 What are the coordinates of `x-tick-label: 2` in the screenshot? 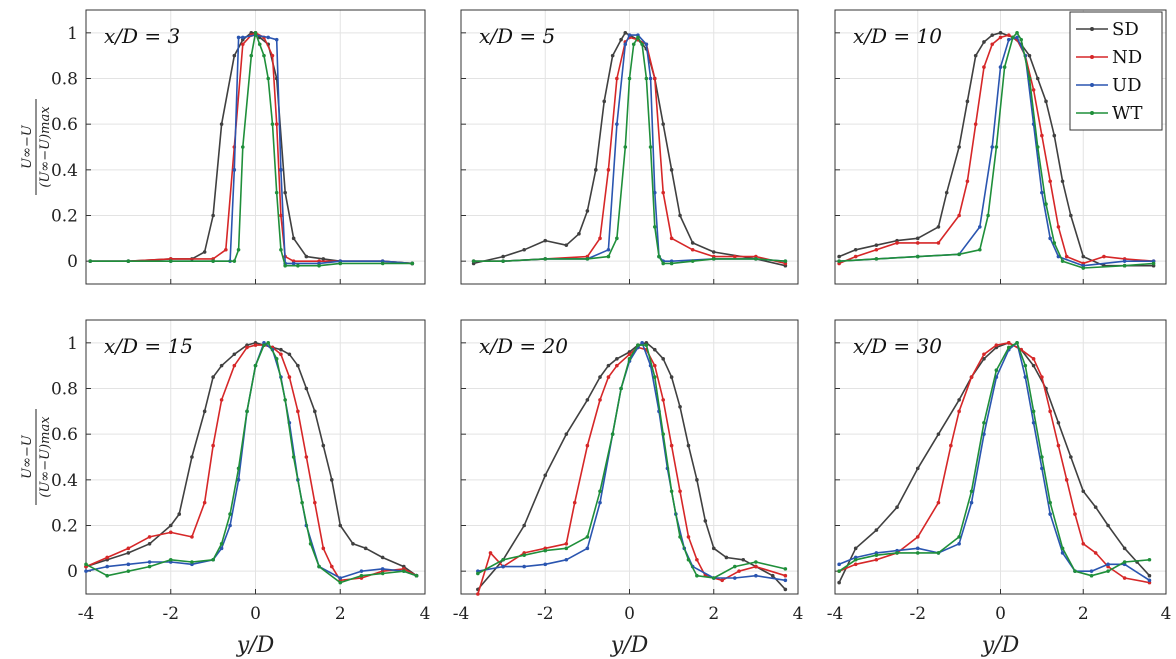 It's located at (340, 614).